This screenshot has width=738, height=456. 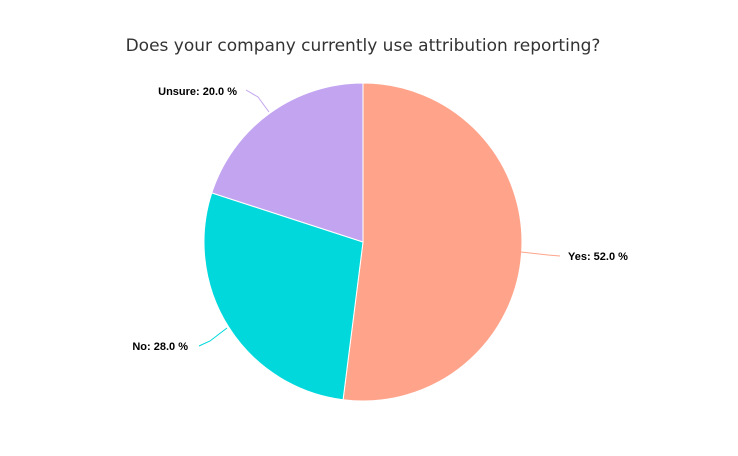 I want to click on slice-label-yes: Yes: 52.0 %, so click(x=598, y=257).